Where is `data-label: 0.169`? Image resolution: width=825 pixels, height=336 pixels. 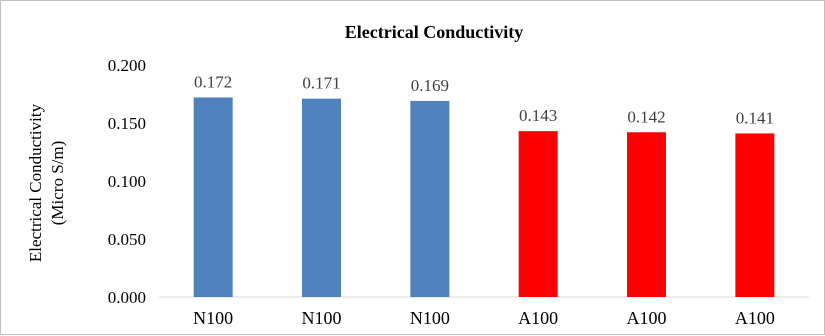 data-label: 0.169 is located at coordinates (430, 85).